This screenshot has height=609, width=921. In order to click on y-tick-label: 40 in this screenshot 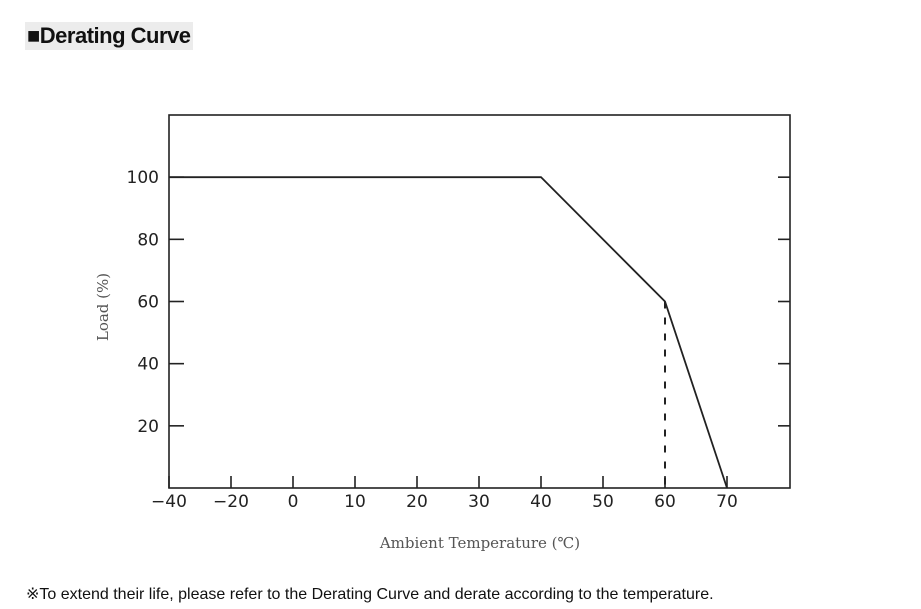, I will do `click(148, 365)`.